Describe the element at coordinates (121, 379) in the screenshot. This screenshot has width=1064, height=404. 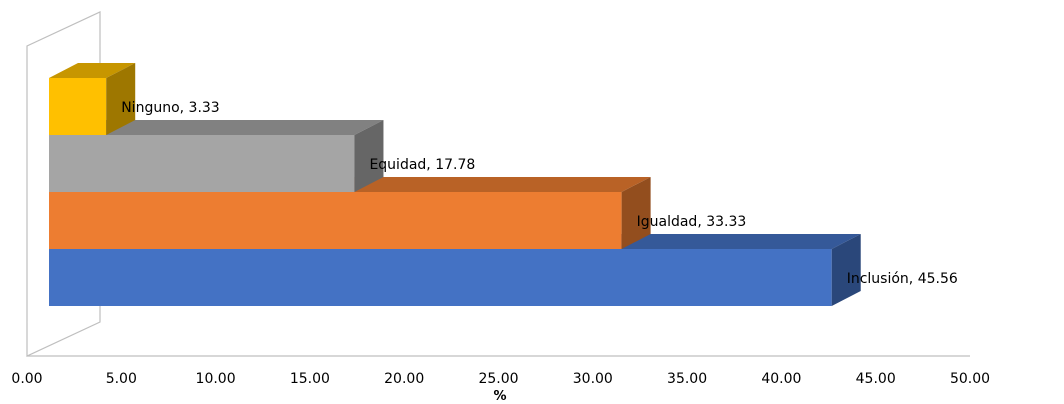
I see `x-tick-label: 5.00` at that location.